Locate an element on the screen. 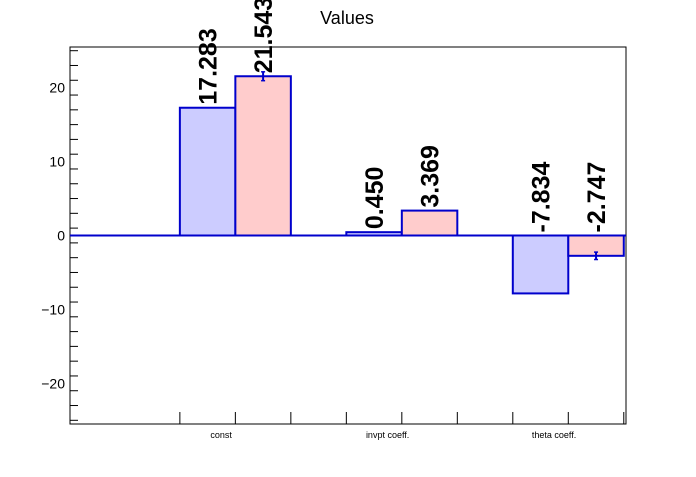  bar-series1-const is located at coordinates (207, 171).